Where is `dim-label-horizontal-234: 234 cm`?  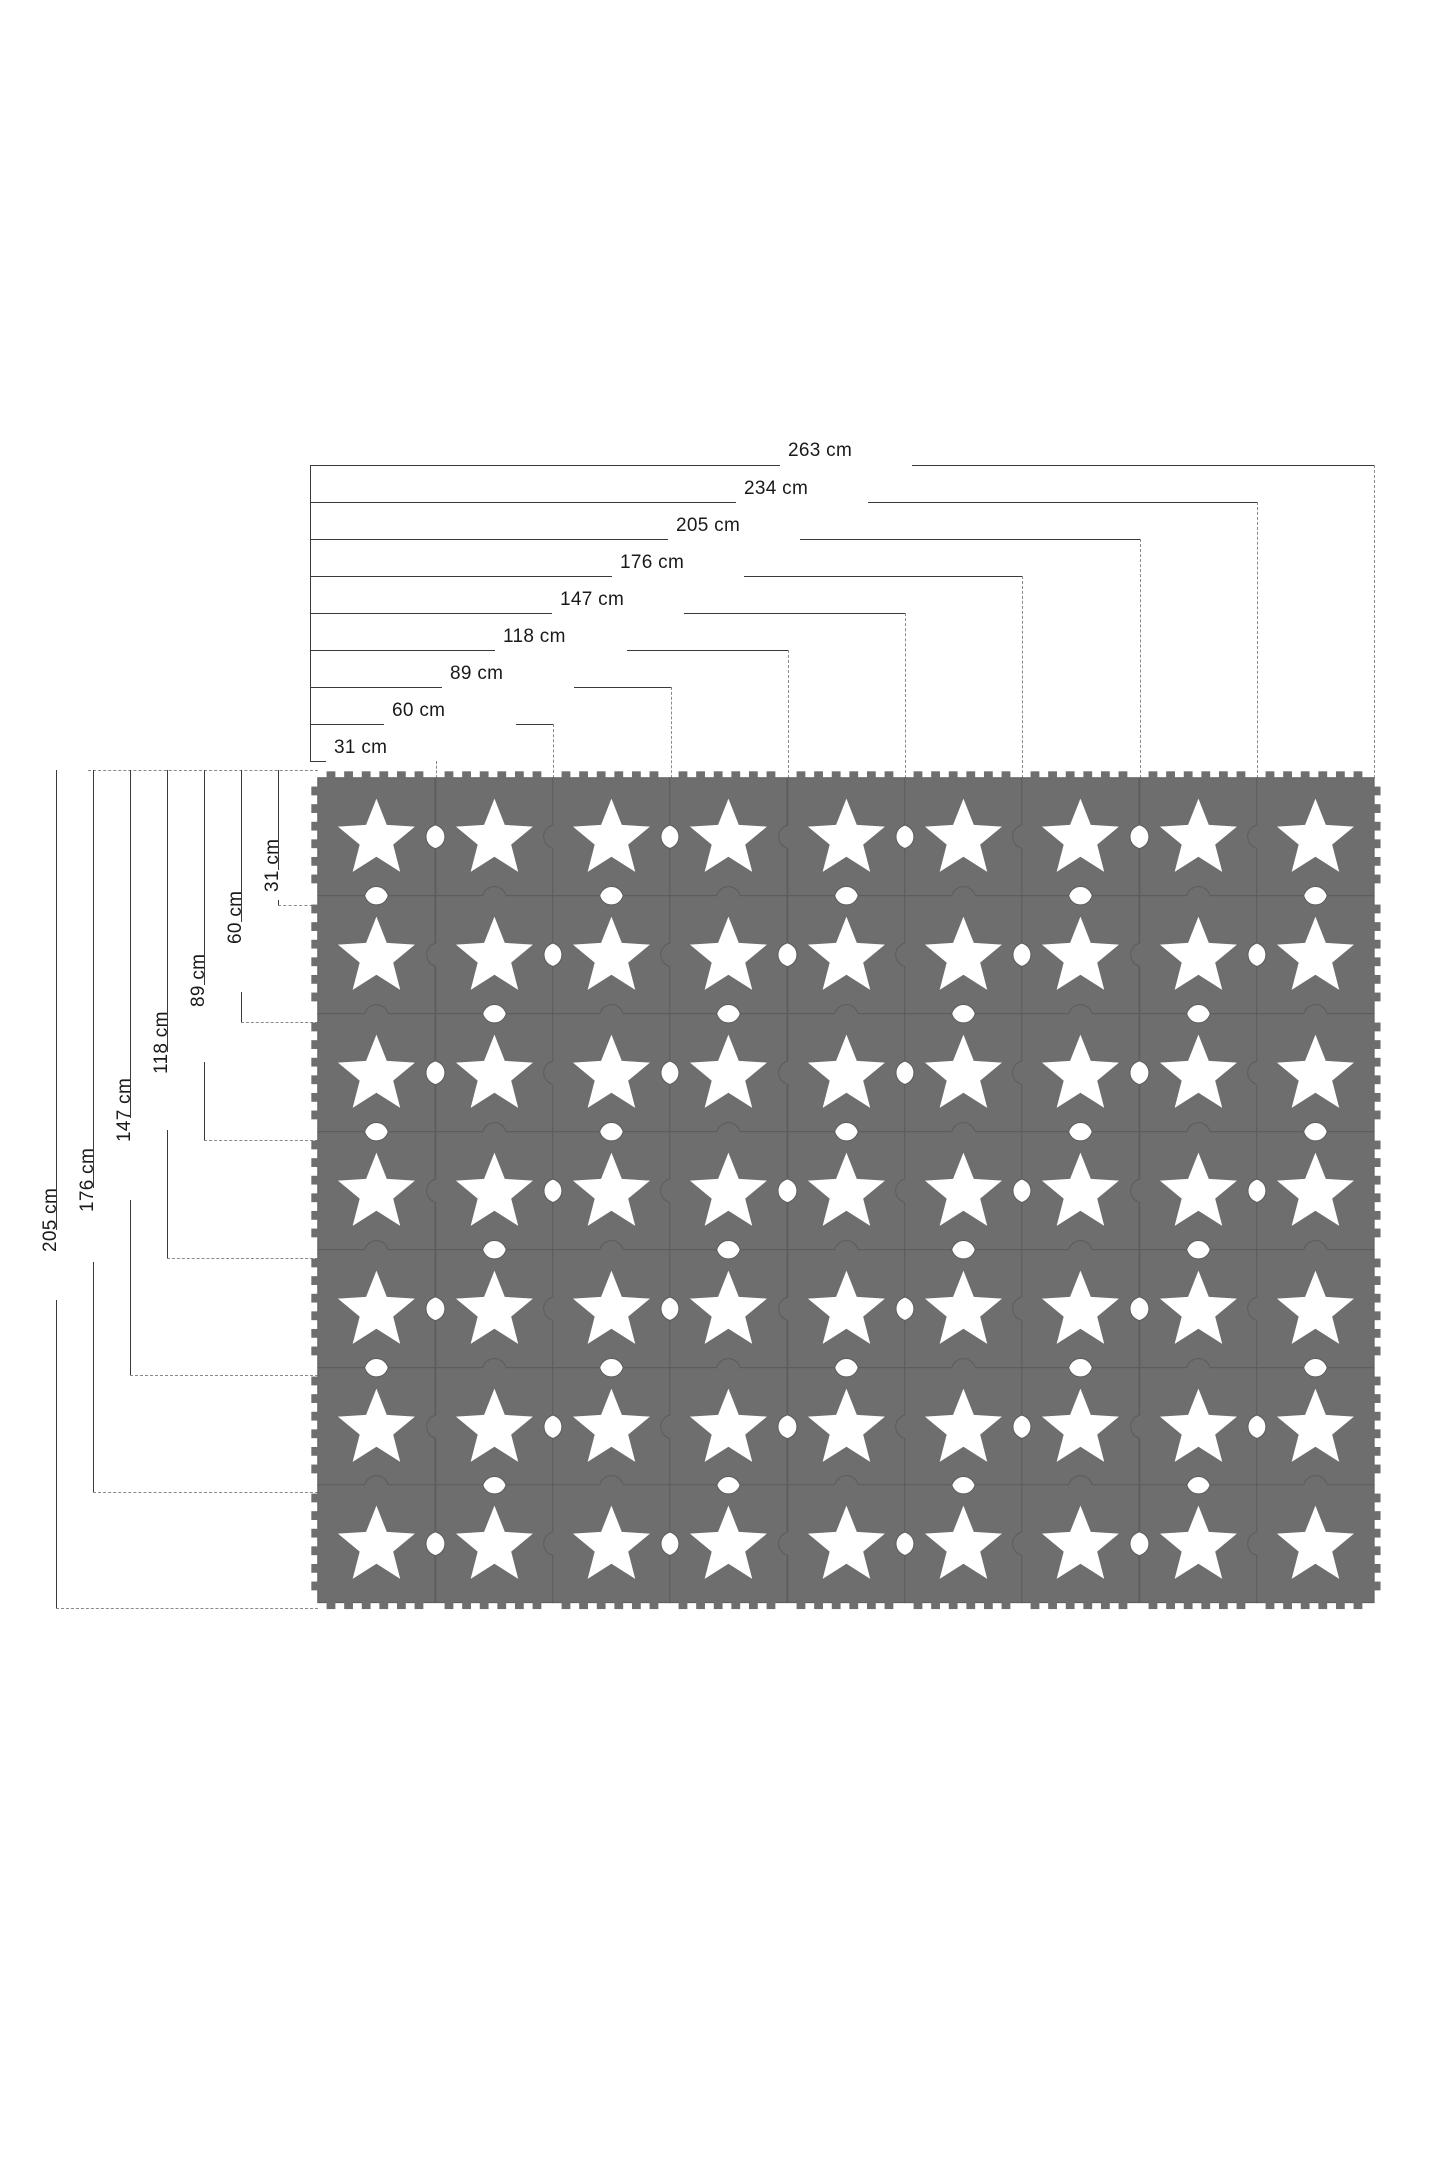 dim-label-horizontal-234: 234 cm is located at coordinates (776, 488).